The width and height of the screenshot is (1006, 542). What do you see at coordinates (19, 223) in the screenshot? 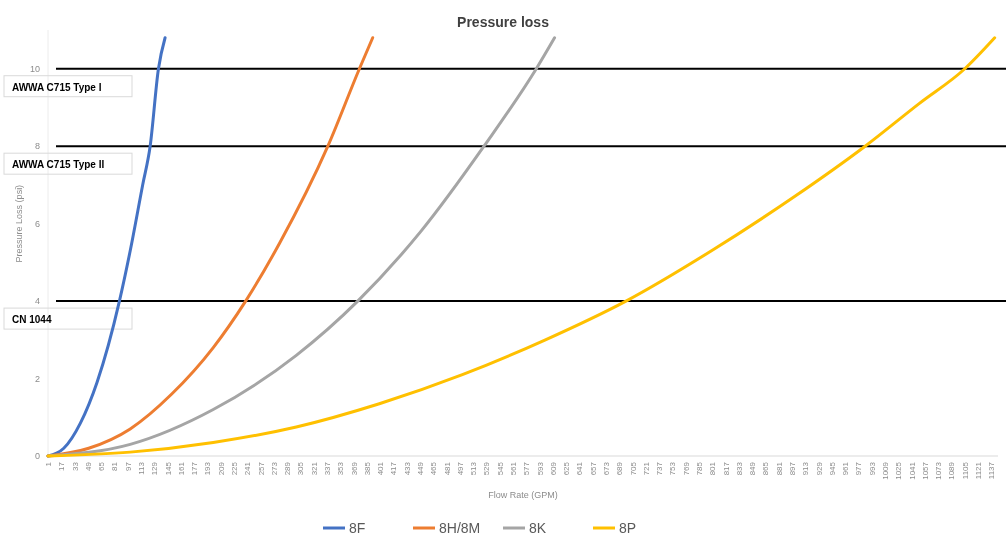
I see `y-axis-title: Pressure Loss (psi)` at bounding box center [19, 223].